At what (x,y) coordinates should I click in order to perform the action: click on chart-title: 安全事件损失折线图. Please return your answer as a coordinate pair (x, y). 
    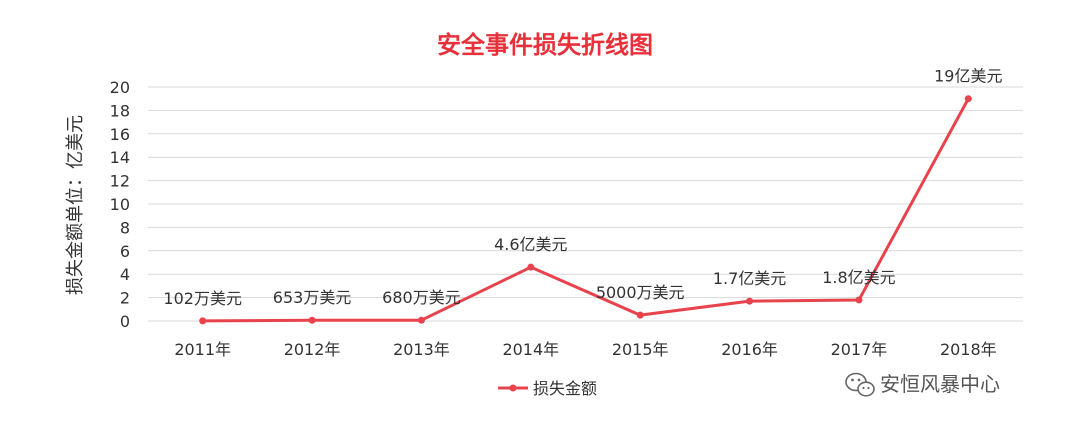
    Looking at the image, I should click on (545, 45).